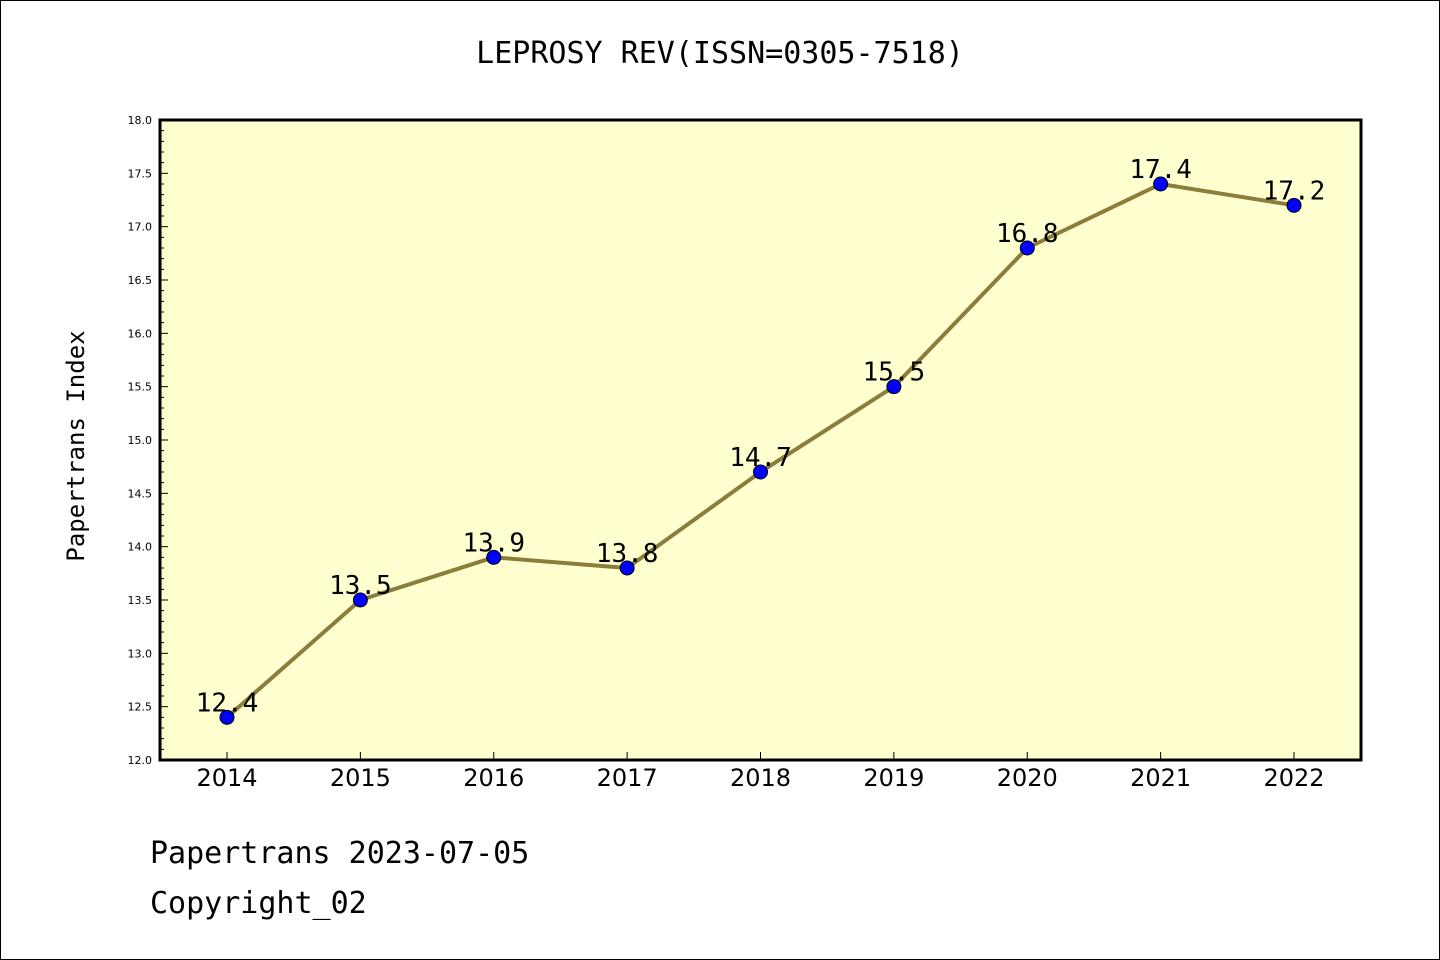 This screenshot has width=1440, height=960. What do you see at coordinates (227, 703) in the screenshot?
I see `data-point-label: 12.4` at bounding box center [227, 703].